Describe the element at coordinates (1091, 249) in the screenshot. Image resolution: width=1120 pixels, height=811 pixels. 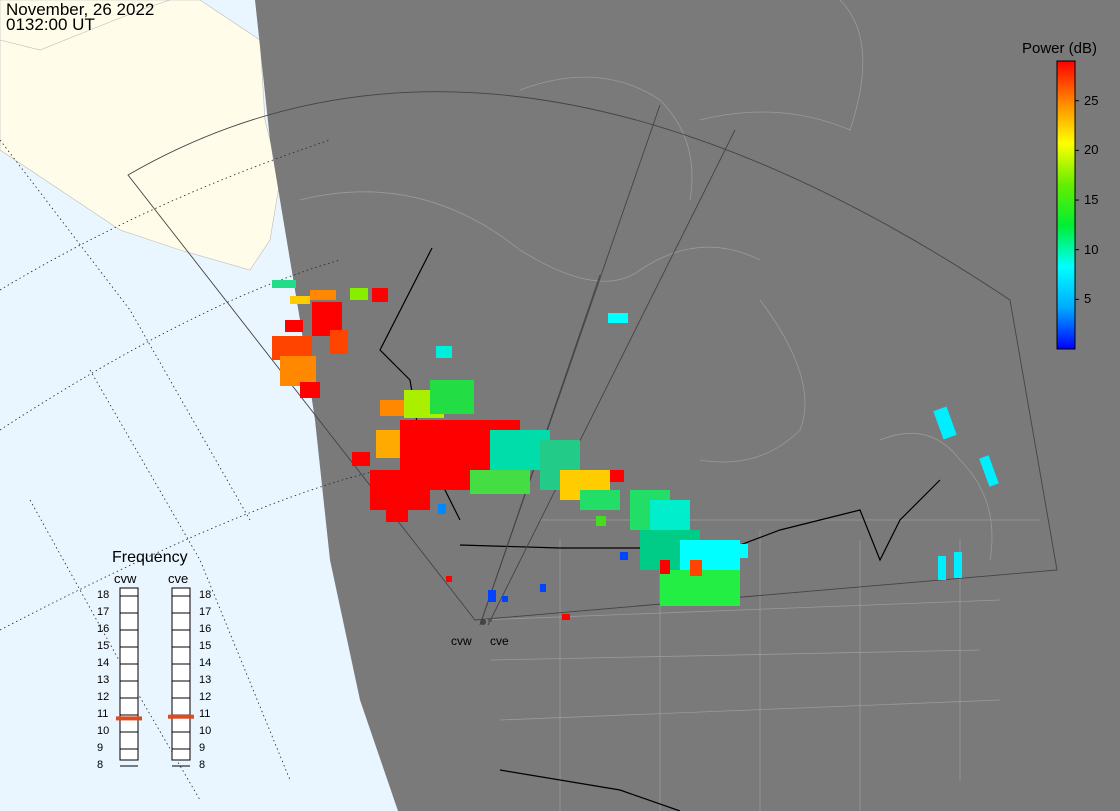
I see `colorbar-tick-label: 10` at that location.